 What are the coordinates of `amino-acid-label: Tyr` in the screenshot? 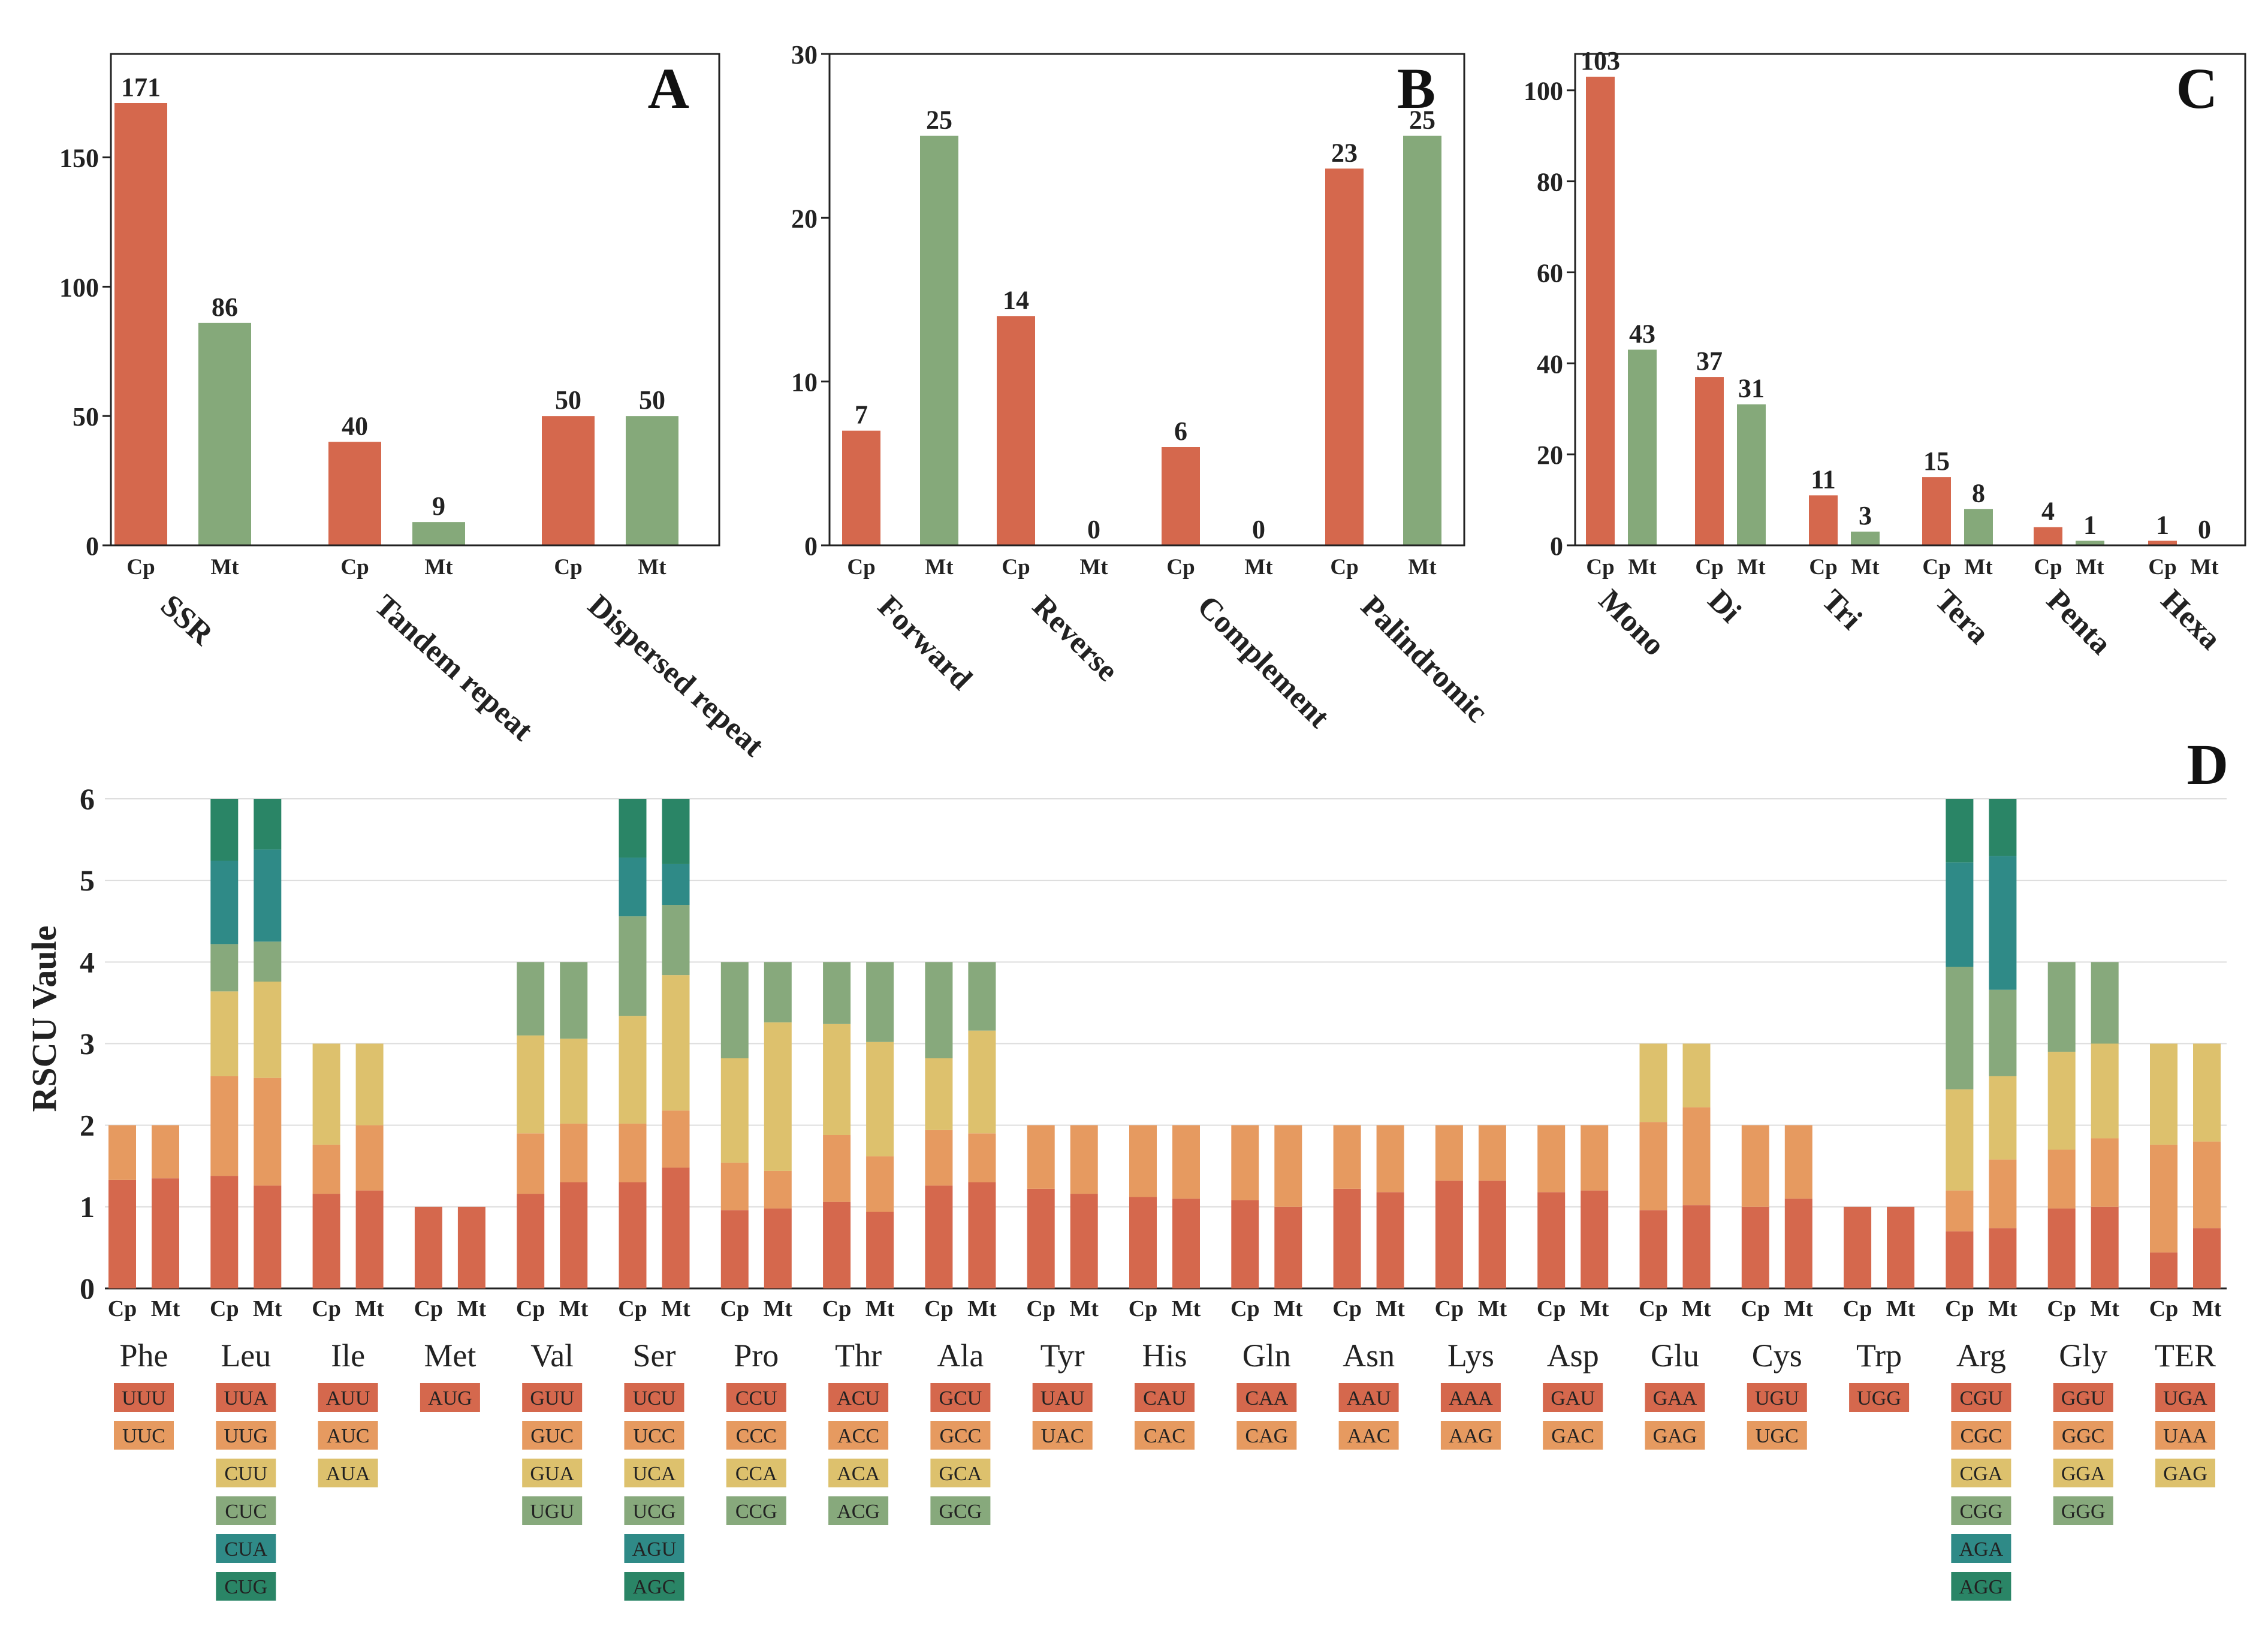 It's located at (1062, 1356).